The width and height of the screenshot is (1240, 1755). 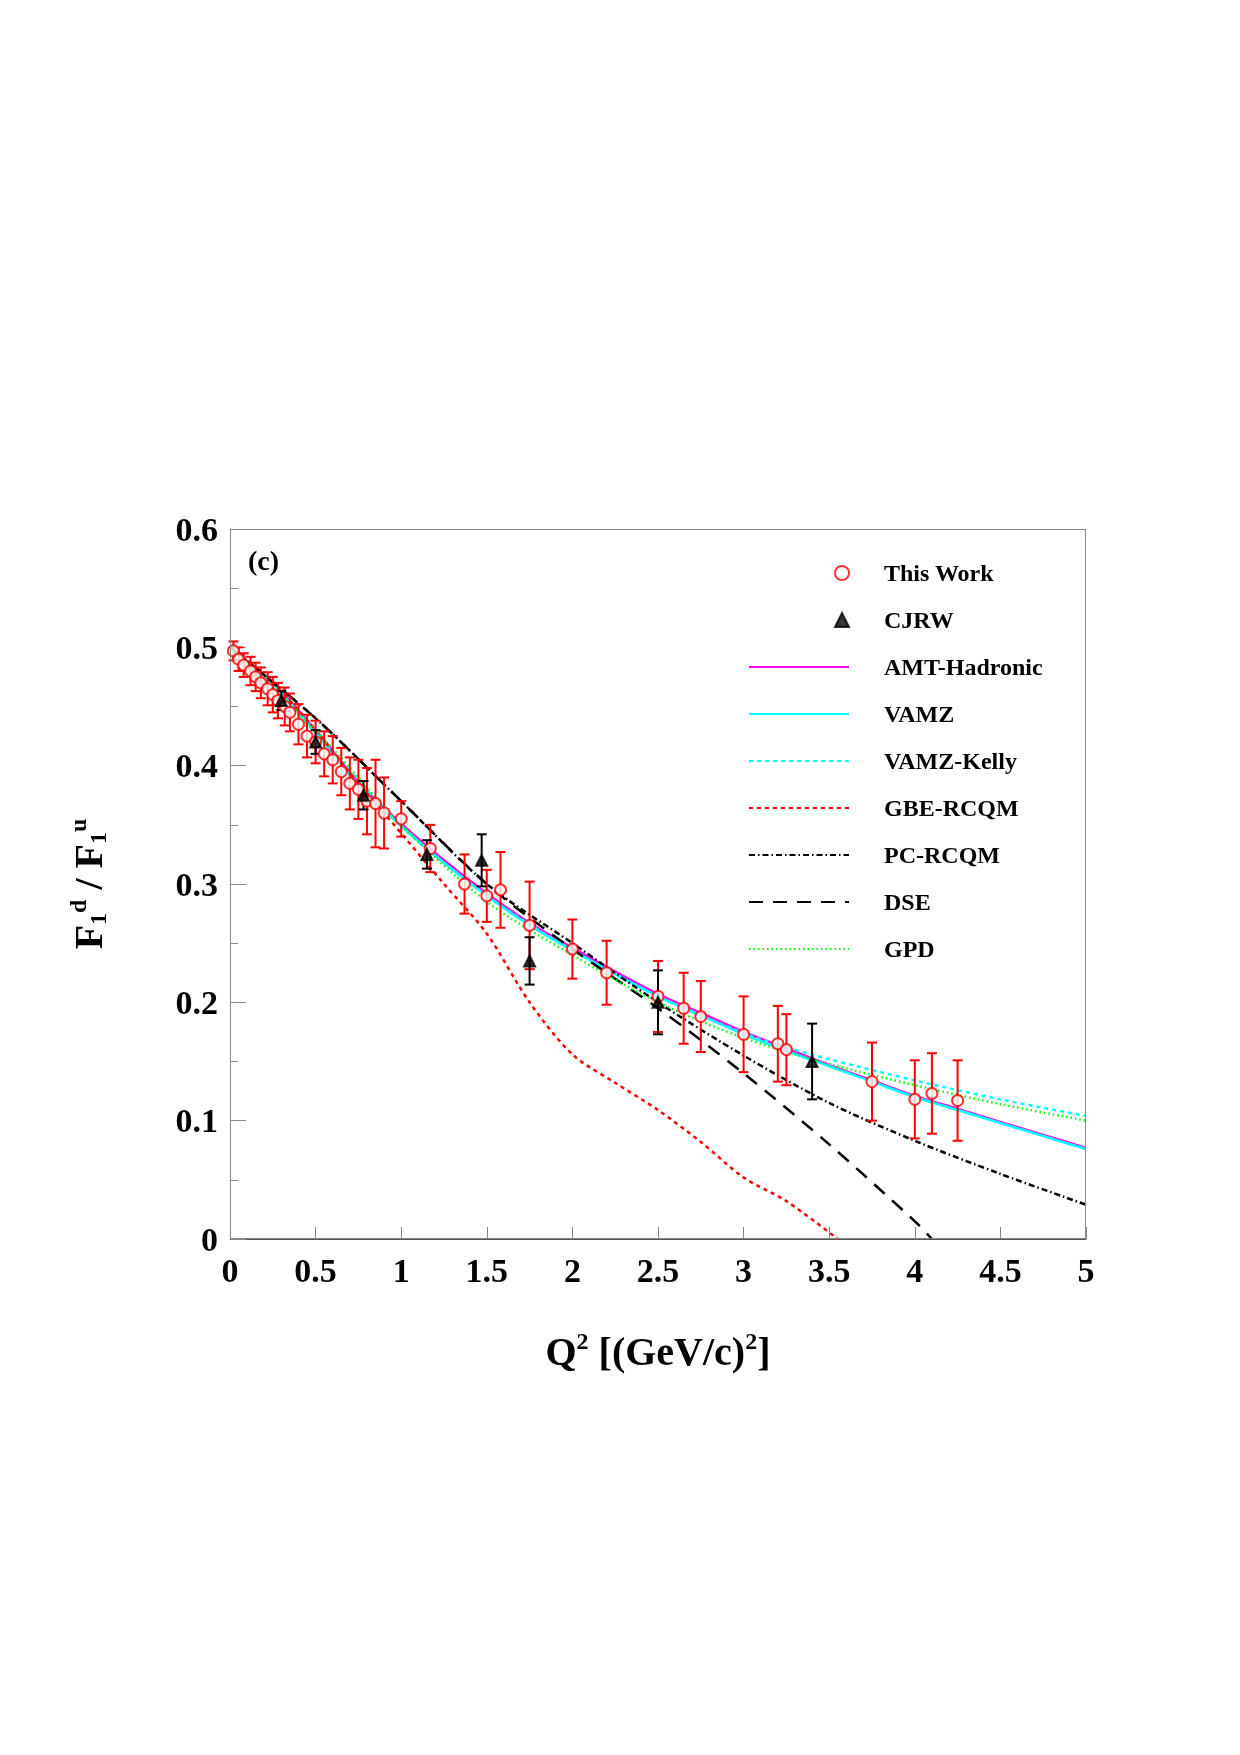 I want to click on x-tick-label: 1, so click(x=401, y=1270).